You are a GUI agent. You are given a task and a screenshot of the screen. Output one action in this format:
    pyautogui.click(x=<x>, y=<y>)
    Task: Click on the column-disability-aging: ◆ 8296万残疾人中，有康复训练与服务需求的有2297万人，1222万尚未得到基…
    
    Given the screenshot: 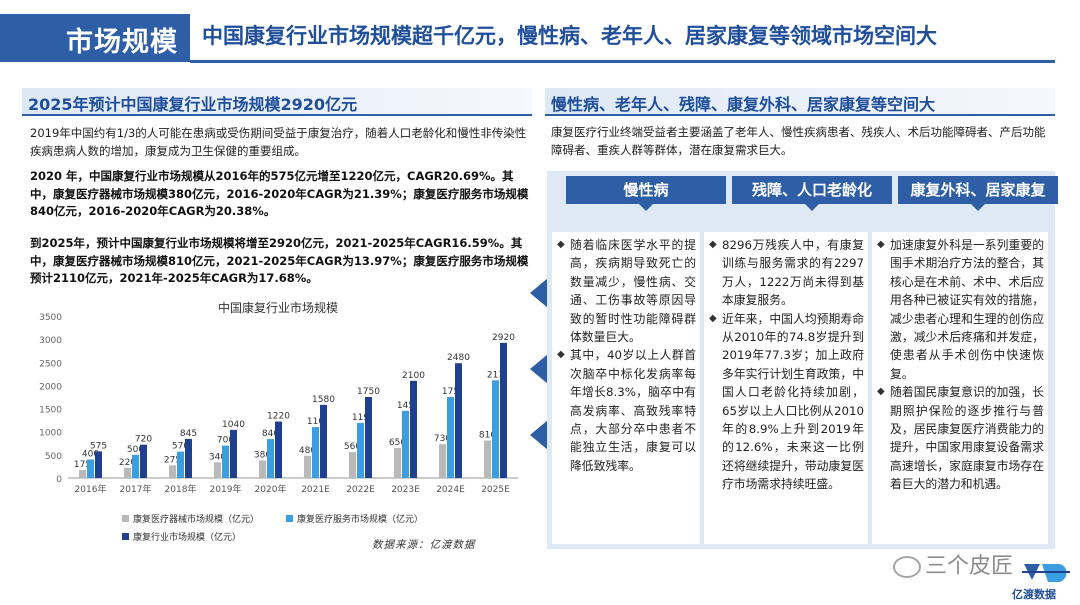 What is the action you would take?
    pyautogui.click(x=786, y=388)
    